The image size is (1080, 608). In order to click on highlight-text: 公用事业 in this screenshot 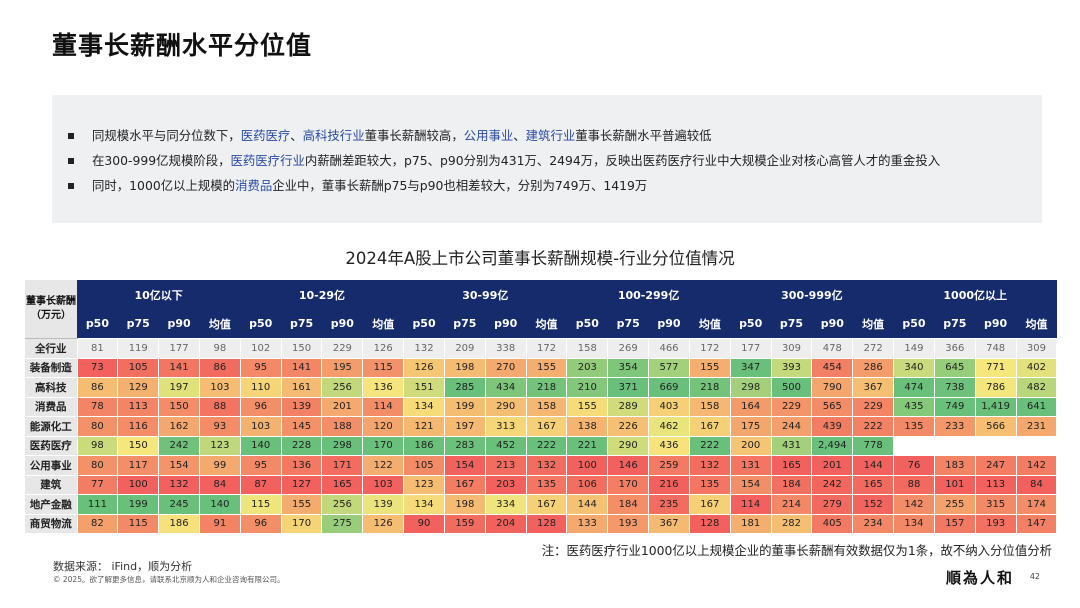, I will do `click(488, 135)`.